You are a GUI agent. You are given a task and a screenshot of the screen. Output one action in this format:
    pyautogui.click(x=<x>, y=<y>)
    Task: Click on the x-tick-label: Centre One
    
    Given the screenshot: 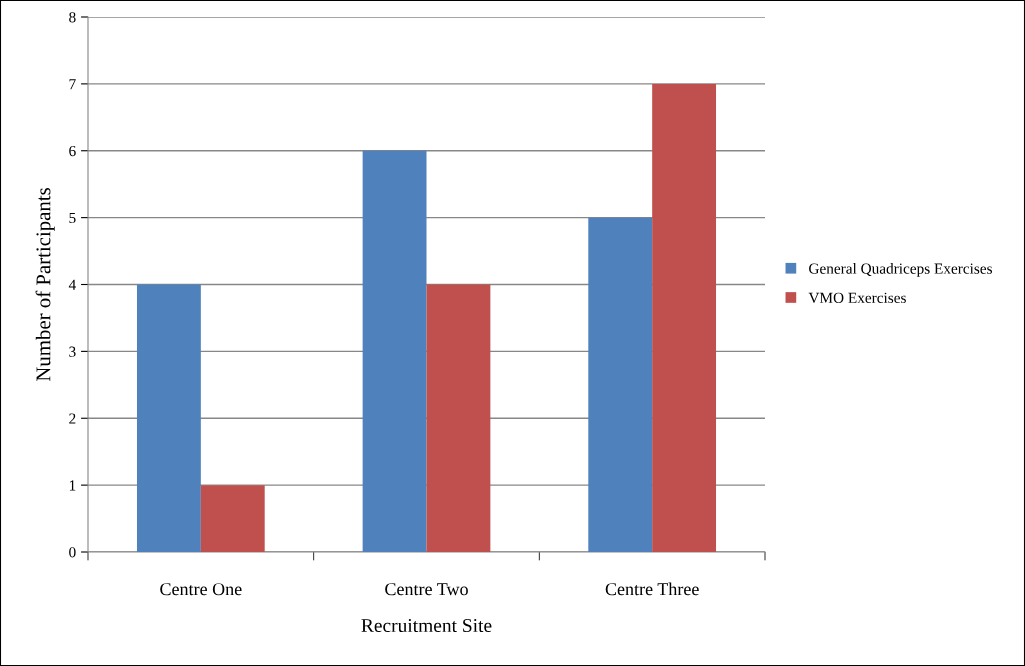 What is the action you would take?
    pyautogui.click(x=201, y=589)
    